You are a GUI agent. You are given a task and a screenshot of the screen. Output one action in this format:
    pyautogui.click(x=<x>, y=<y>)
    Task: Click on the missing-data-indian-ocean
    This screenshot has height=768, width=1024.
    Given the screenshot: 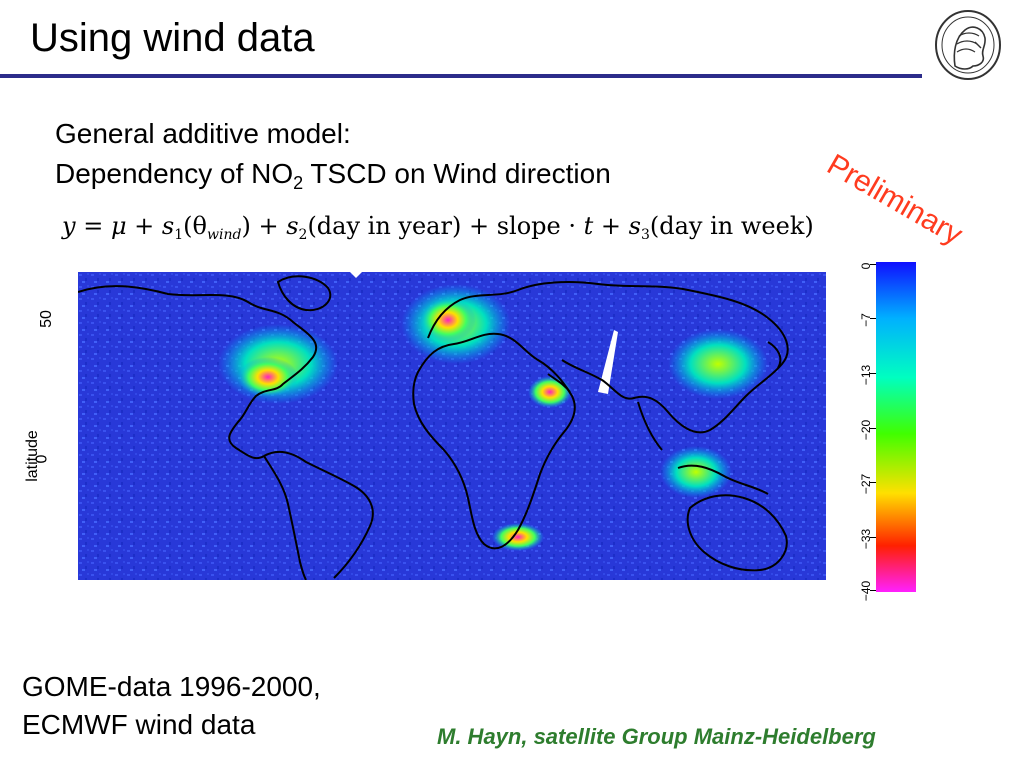 What is the action you would take?
    pyautogui.click(x=608, y=362)
    